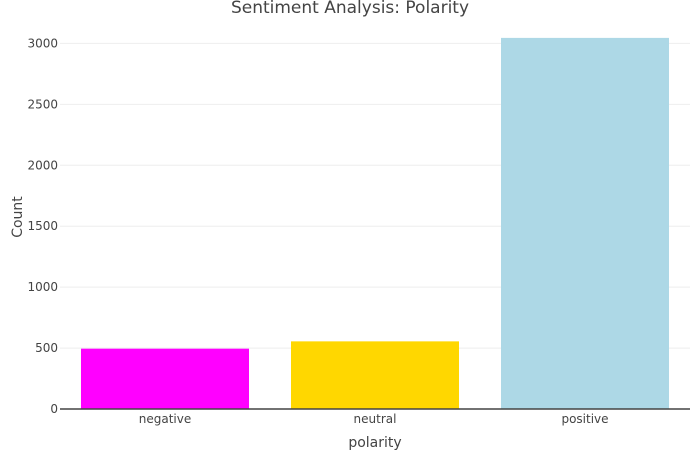 The height and width of the screenshot is (454, 700). I want to click on y-tick-label: 500, so click(46, 348).